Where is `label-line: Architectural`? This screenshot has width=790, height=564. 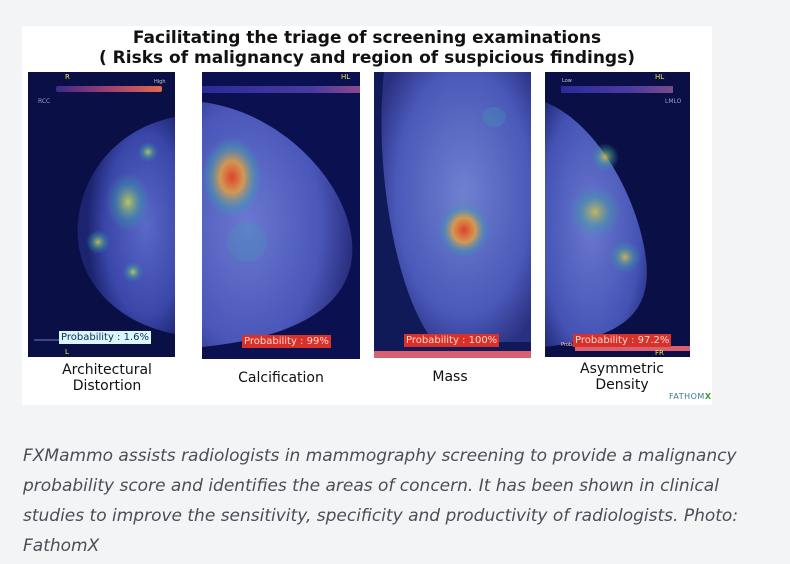
label-line: Architectural is located at coordinates (107, 370).